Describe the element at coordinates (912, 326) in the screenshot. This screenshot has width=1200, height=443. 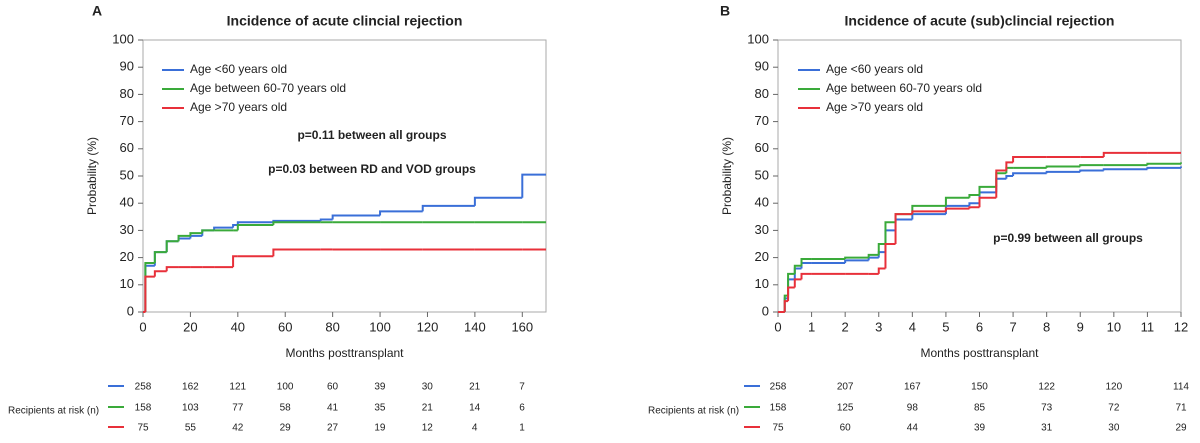
I see `x-tick-label: 4` at that location.